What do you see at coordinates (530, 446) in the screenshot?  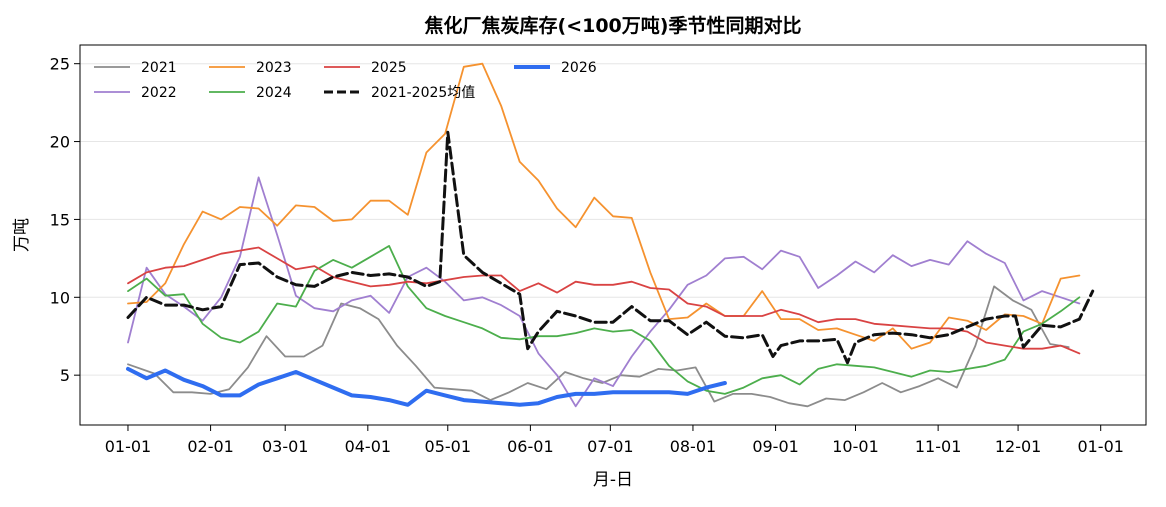 I see `x-tick-label: 06-01` at bounding box center [530, 446].